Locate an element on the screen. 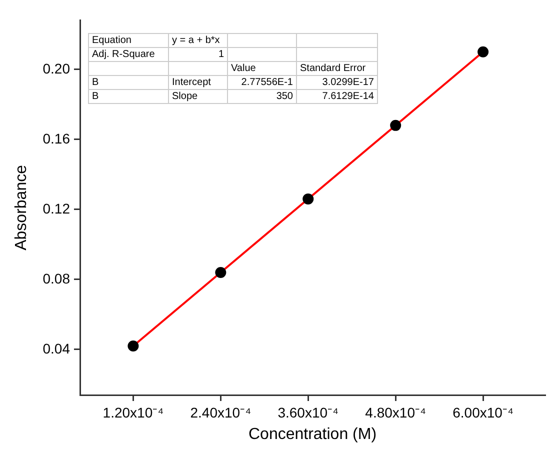 The height and width of the screenshot is (456, 560). y-tick-label: 0.12 is located at coordinates (56, 208).